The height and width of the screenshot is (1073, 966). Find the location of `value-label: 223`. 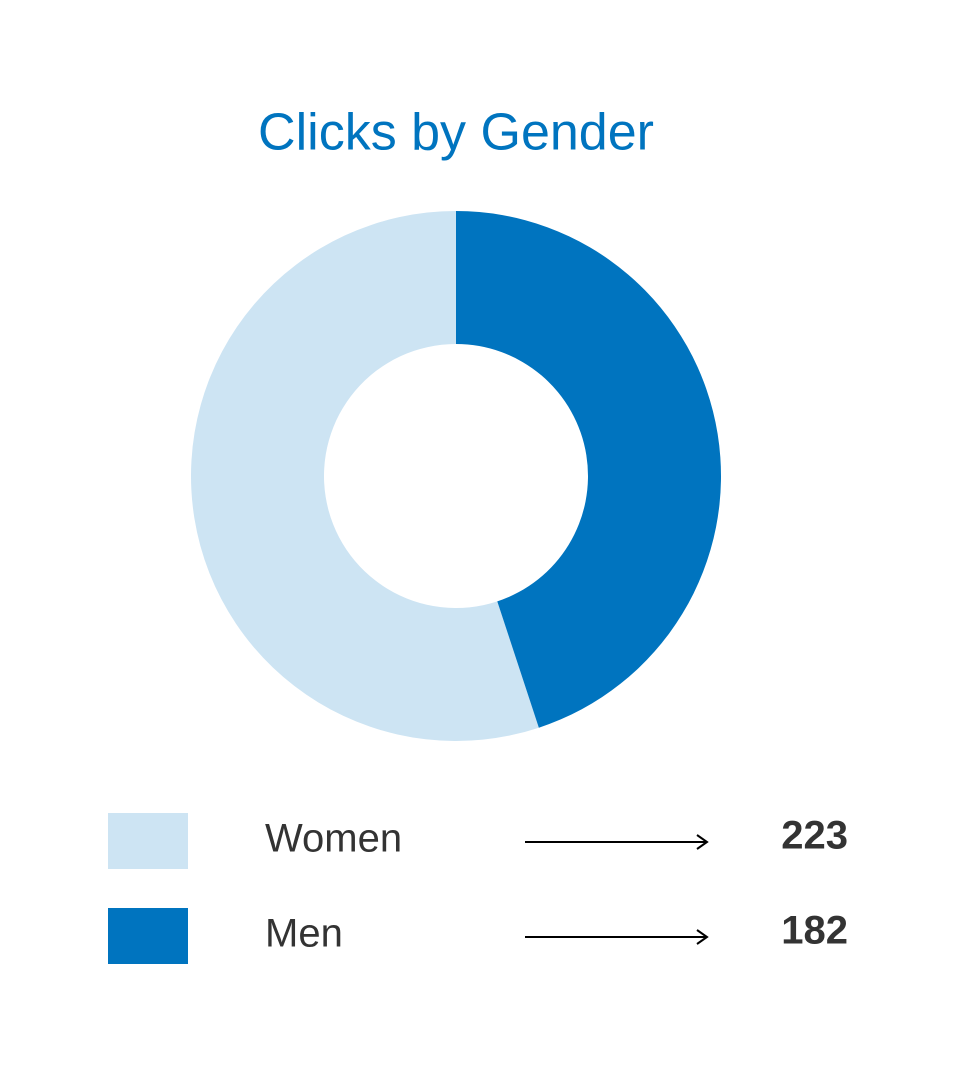

value-label: 223 is located at coordinates (814, 836).